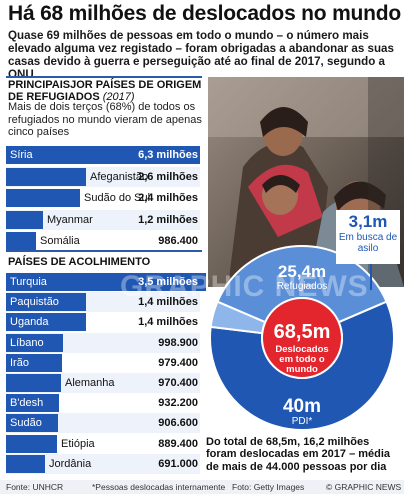  Describe the element at coordinates (70, 463) in the screenshot. I see `category-label: Jordânia` at that location.